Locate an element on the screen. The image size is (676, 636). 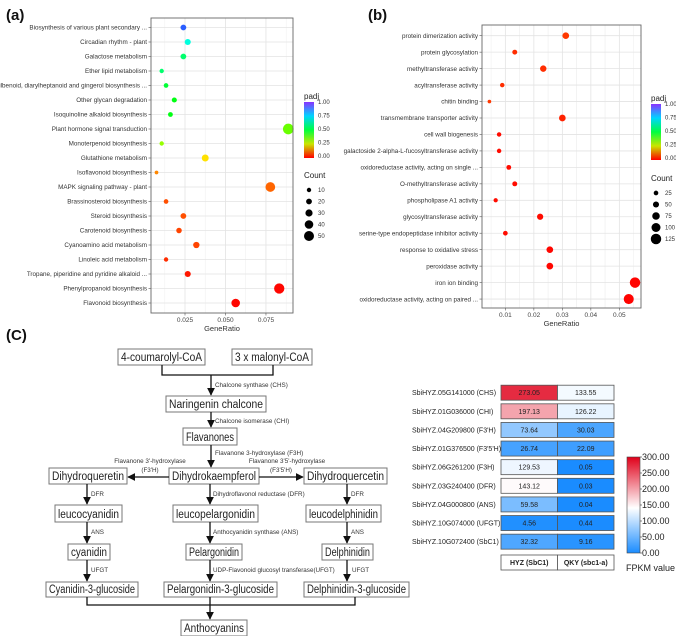
heatmap-cell-value: 9.16 is located at coordinates (586, 542).